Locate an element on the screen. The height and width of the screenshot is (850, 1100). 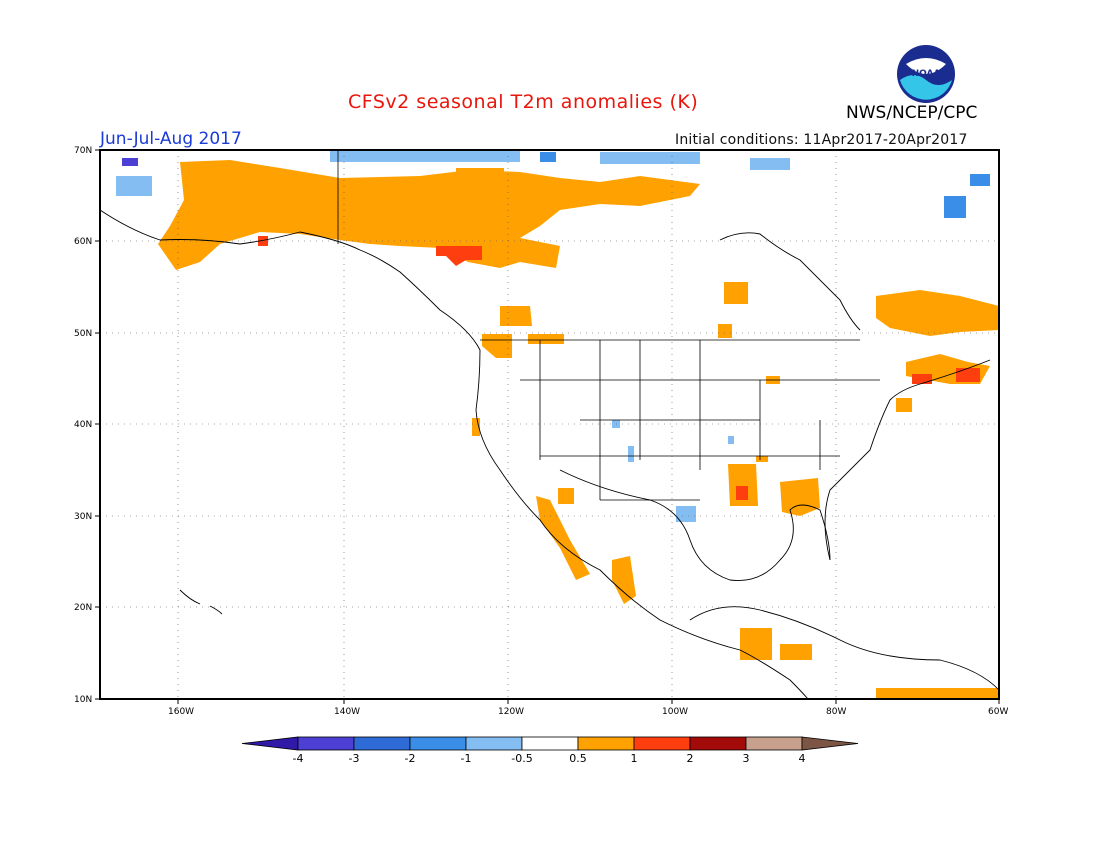
colorbar-label: -0.5 is located at coordinates (521, 758).